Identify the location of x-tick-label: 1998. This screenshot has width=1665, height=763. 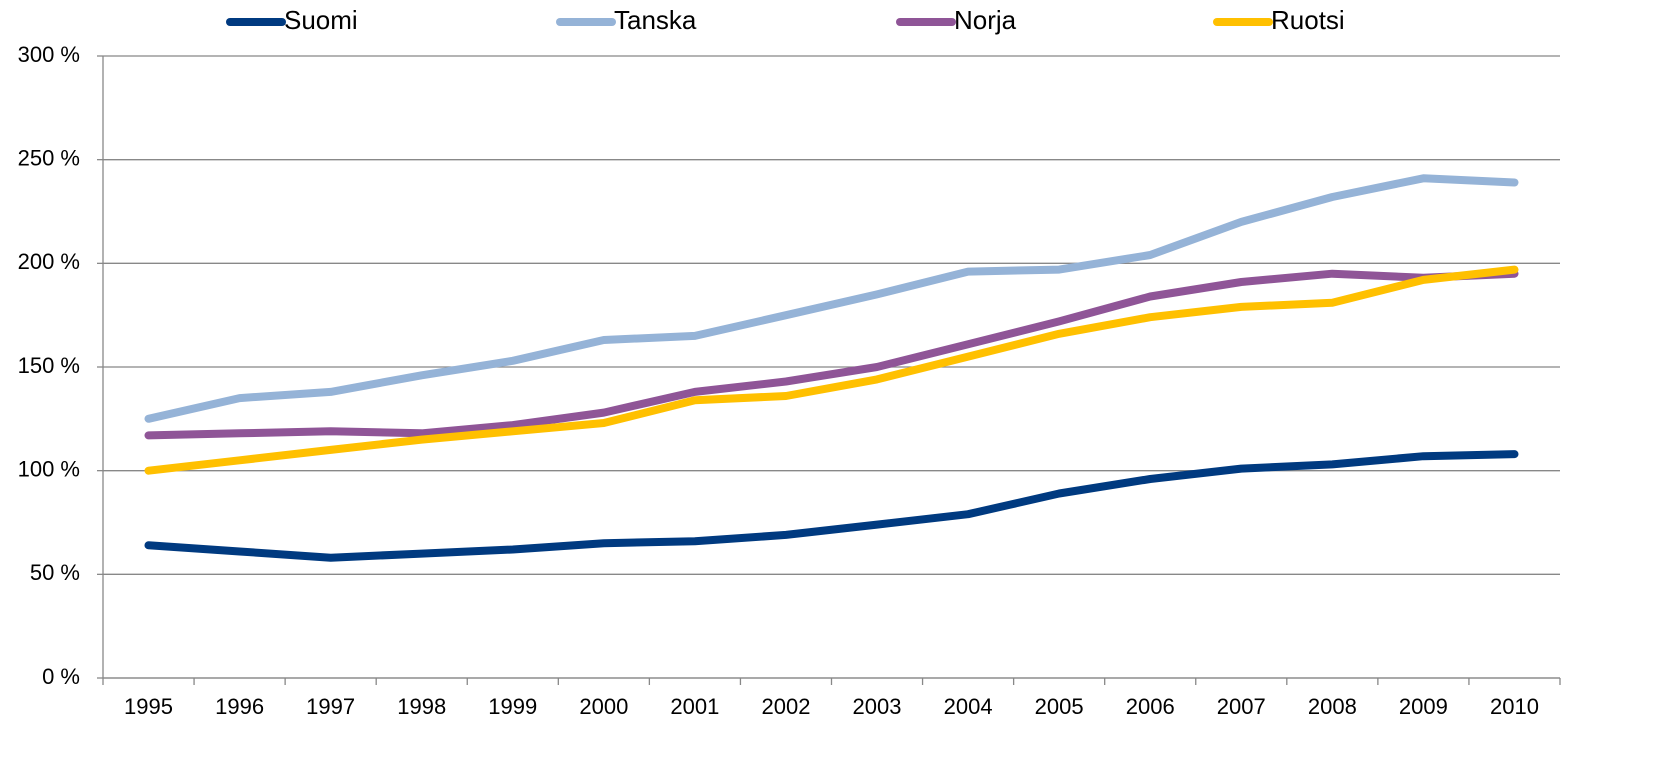
(421, 706).